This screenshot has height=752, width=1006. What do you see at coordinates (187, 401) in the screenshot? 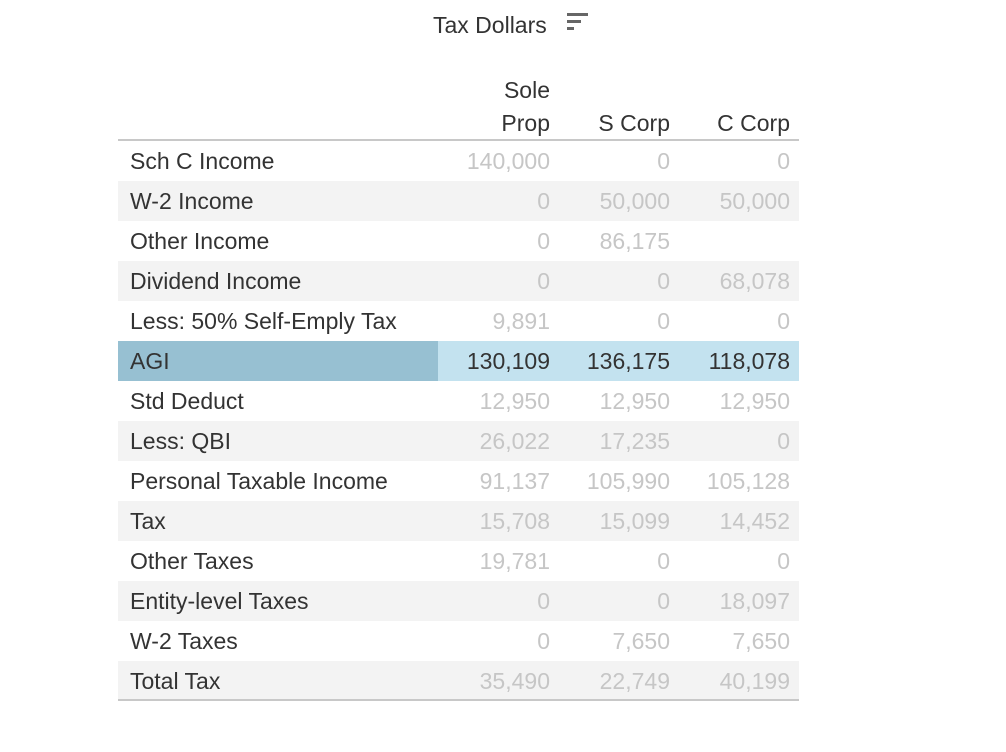
I see `row-label: Std Deduct` at bounding box center [187, 401].